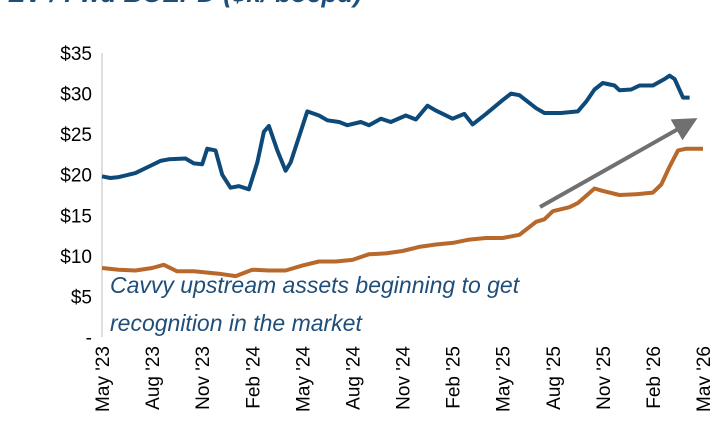 The height and width of the screenshot is (437, 710). I want to click on x-tick-label: Nov '23, so click(203, 378).